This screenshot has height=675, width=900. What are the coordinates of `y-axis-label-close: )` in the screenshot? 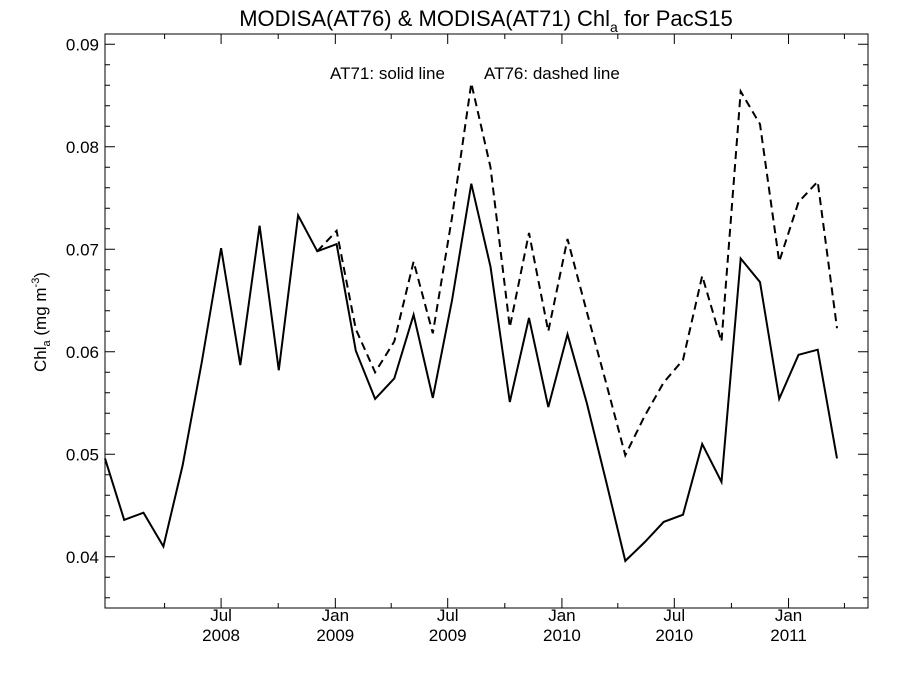 It's located at (40, 275).